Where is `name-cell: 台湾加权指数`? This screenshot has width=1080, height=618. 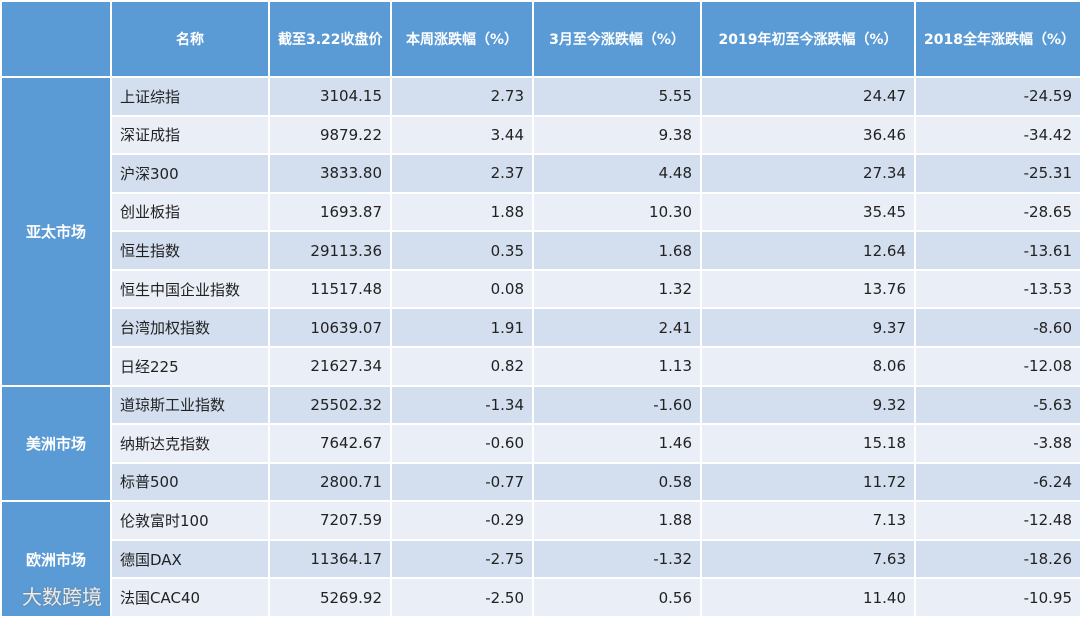
name-cell: 台湾加权指数 is located at coordinates (190, 327).